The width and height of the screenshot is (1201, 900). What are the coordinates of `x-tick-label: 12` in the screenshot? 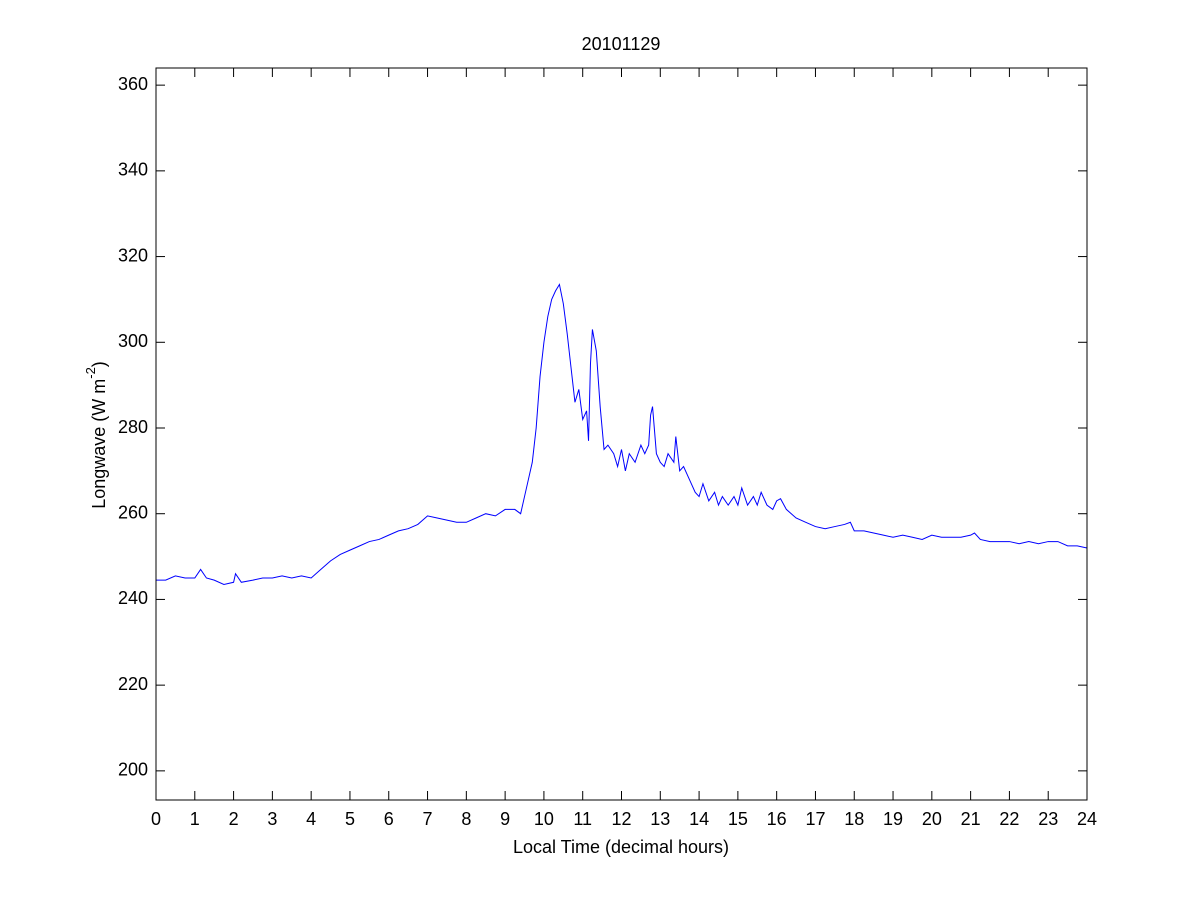 It's located at (621, 819).